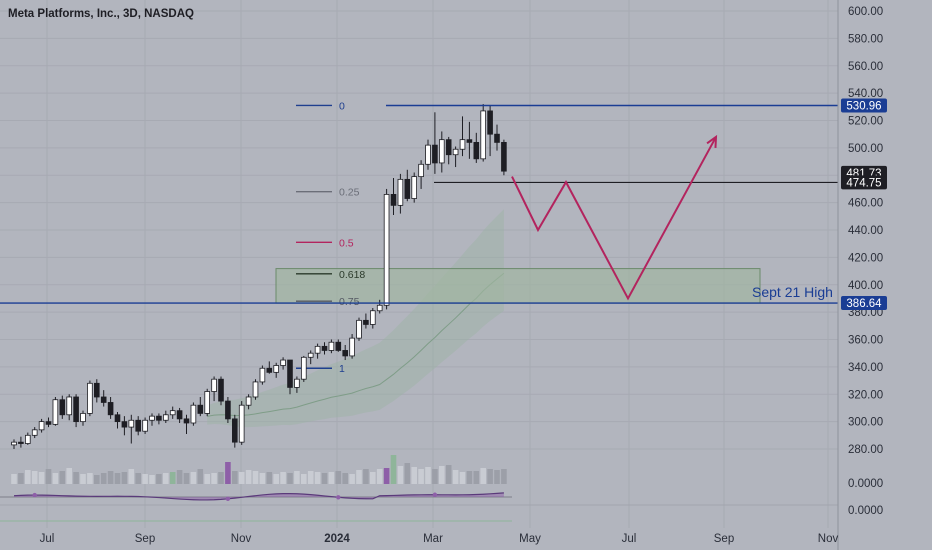 The width and height of the screenshot is (932, 550). What do you see at coordinates (330, 237) in the screenshot?
I see `fibonacci-retracement: 0 0.25 0.5 0.618 0.75 1` at bounding box center [330, 237].